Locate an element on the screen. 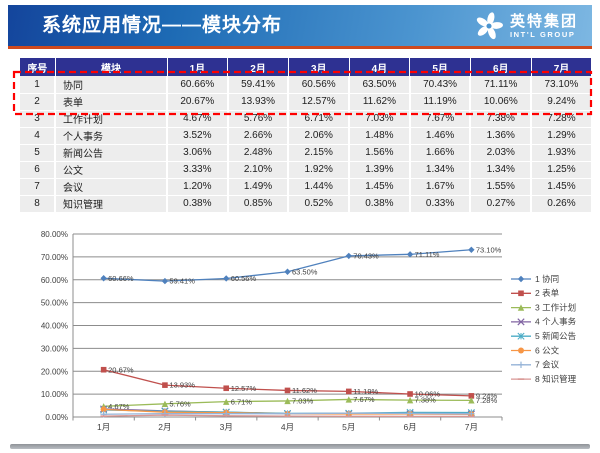 The height and width of the screenshot is (453, 600). row-index-cell: 8 is located at coordinates (38, 204).